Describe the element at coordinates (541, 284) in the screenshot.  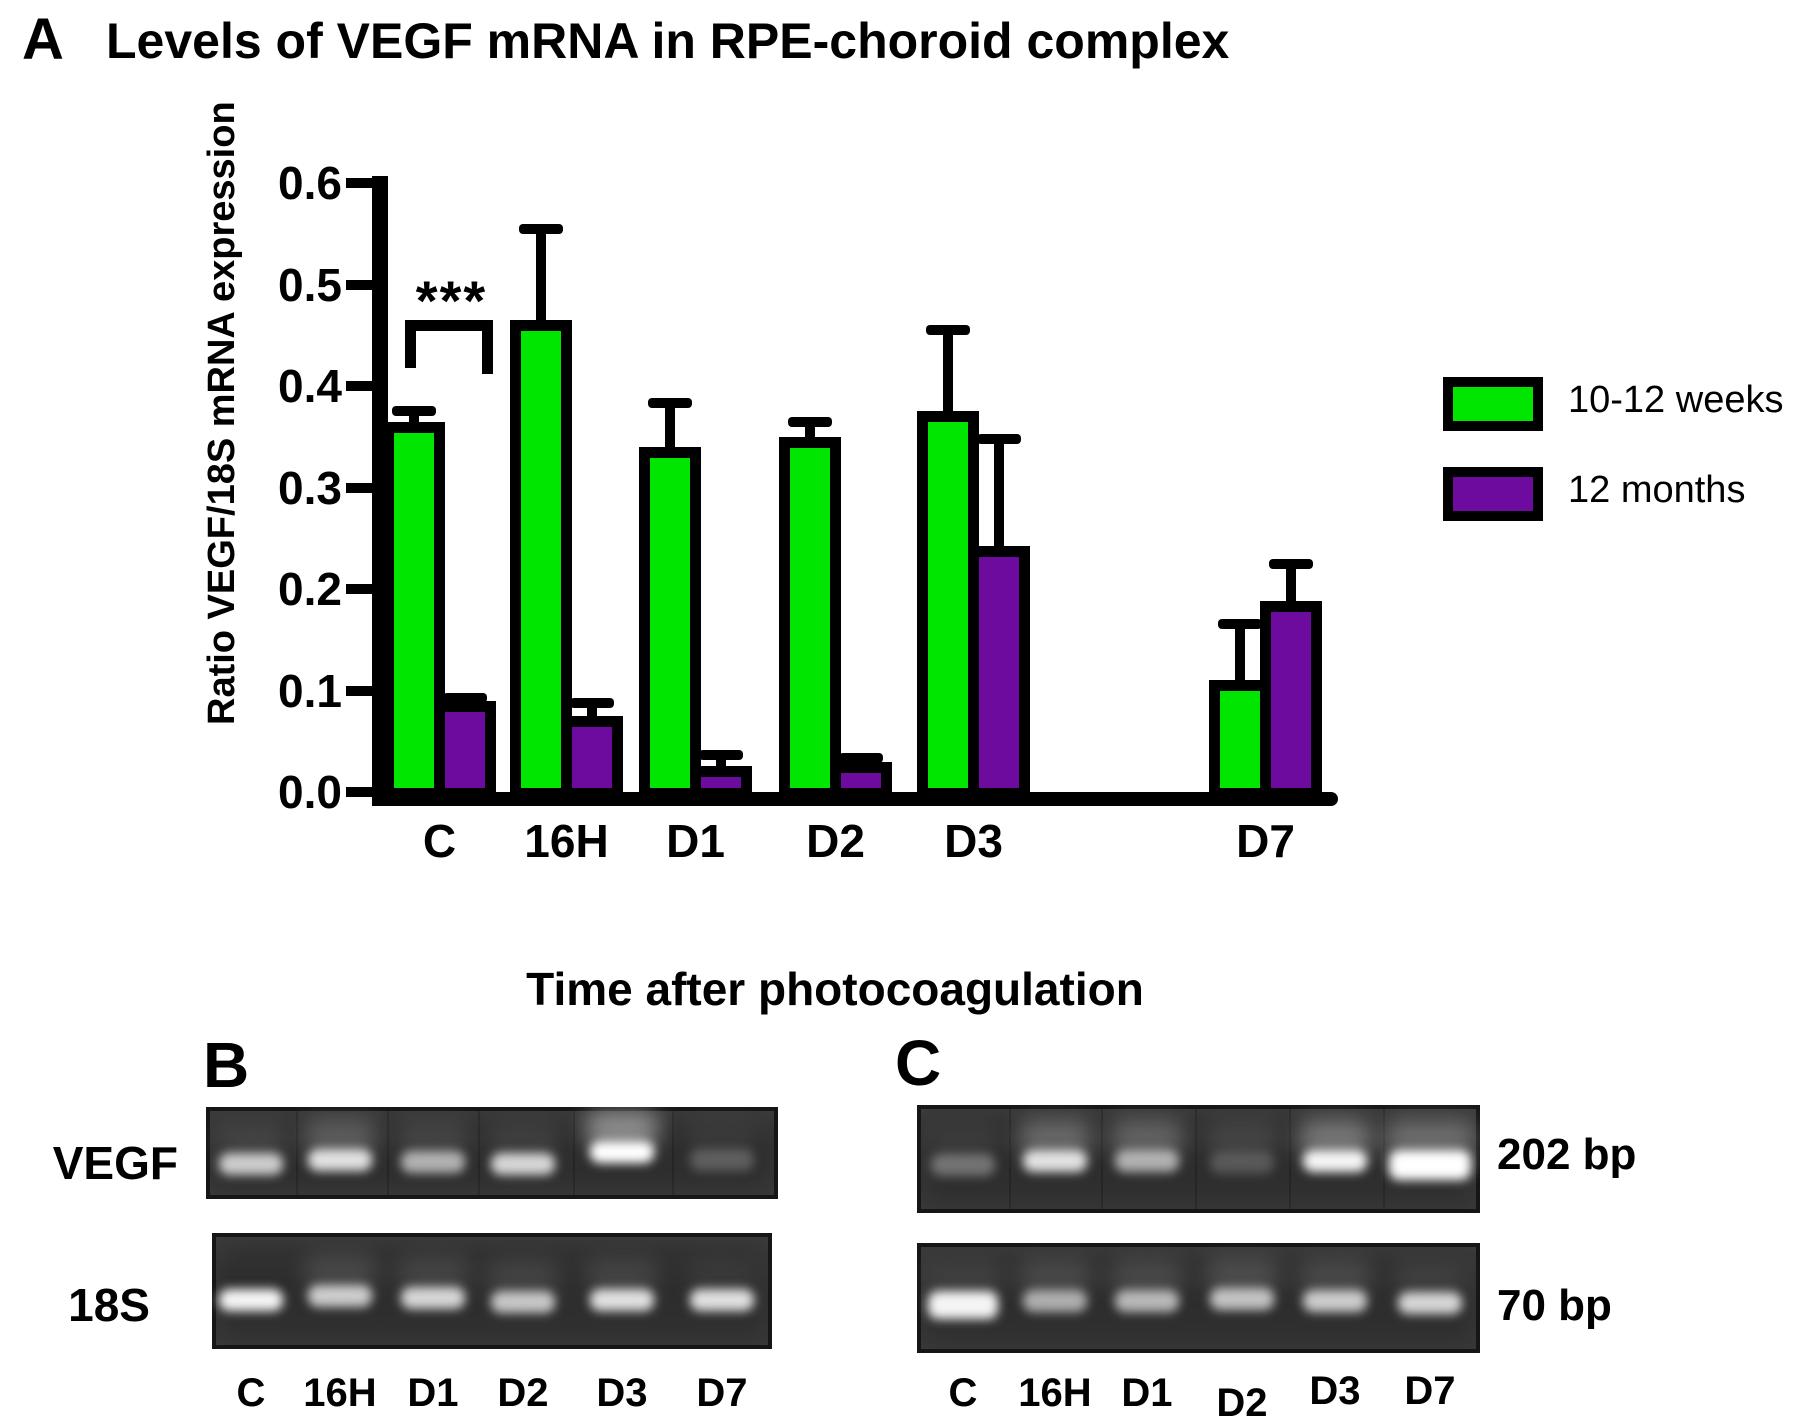
I see `error-bar-16H-10-12 weeks` at that location.